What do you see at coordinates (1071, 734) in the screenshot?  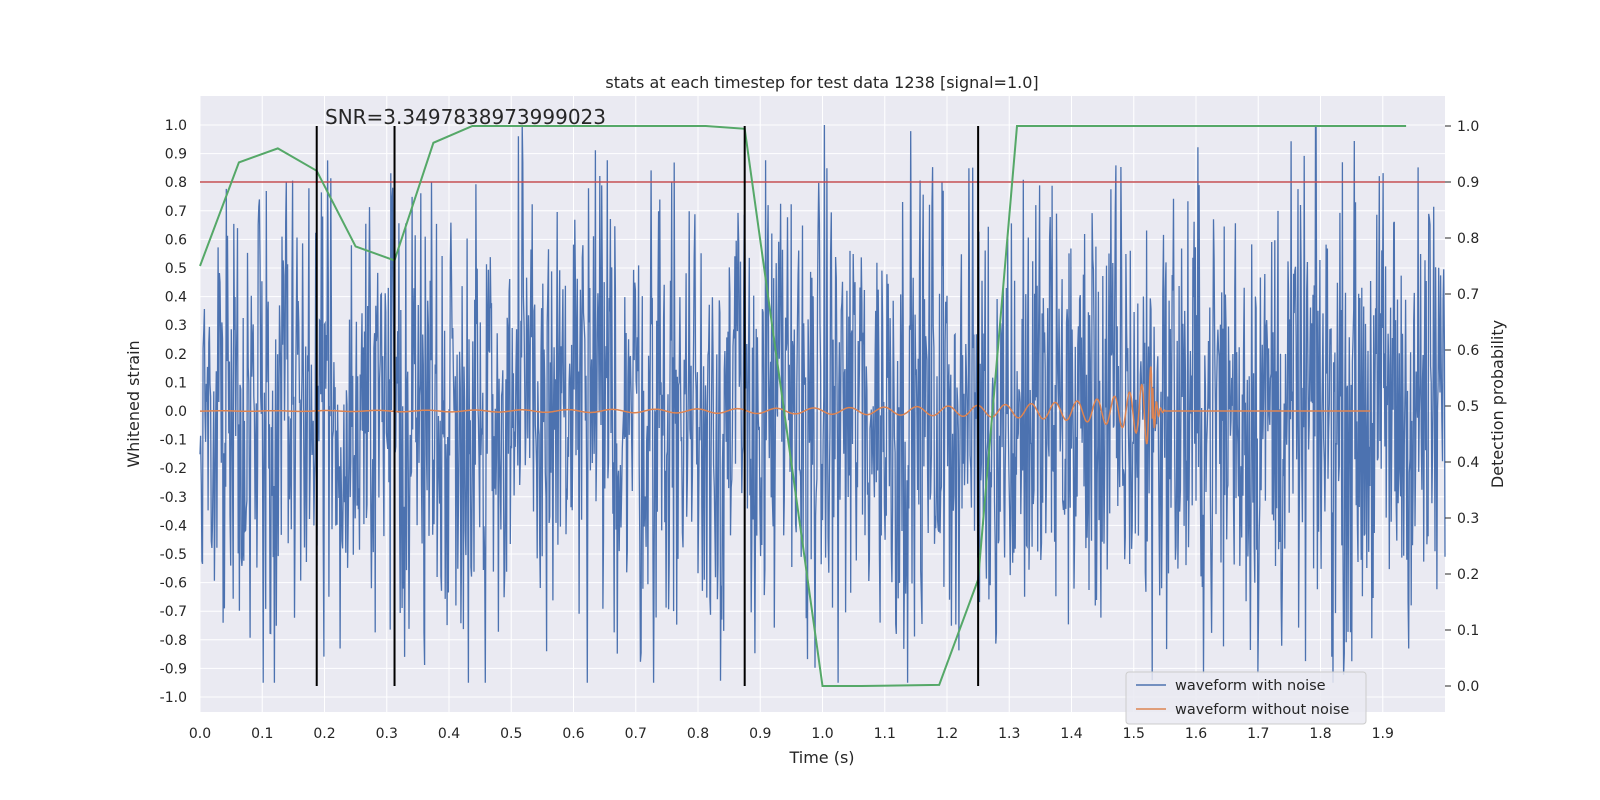 I see `x-tick-label: 1.4` at bounding box center [1071, 734].